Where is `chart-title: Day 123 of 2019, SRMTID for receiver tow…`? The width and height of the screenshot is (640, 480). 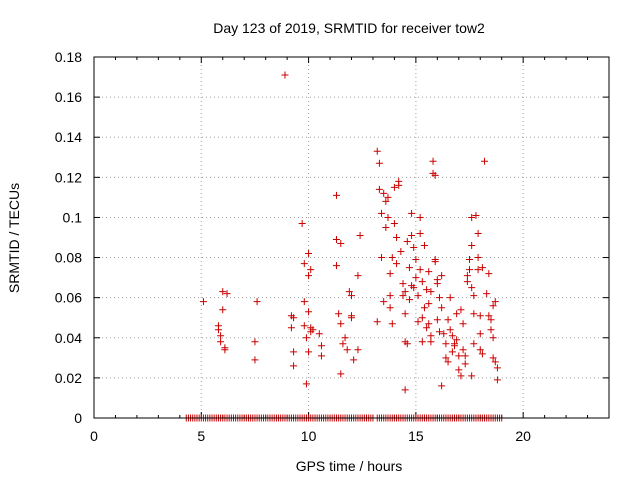
chart-title: Day 123 of 2019, SRMTID for receiver tow… is located at coordinates (349, 28).